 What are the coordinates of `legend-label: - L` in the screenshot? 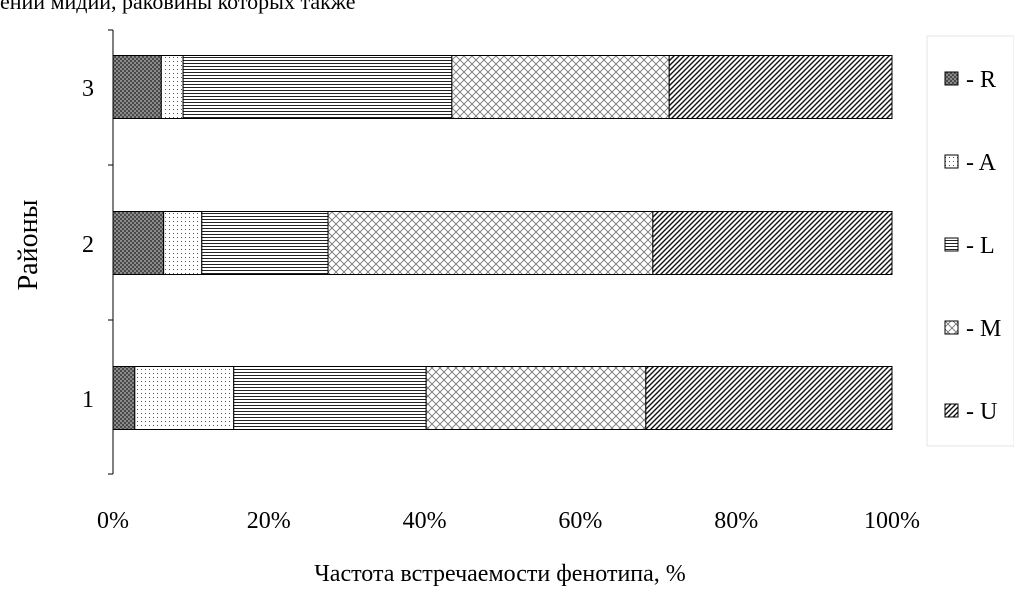 It's located at (980, 246).